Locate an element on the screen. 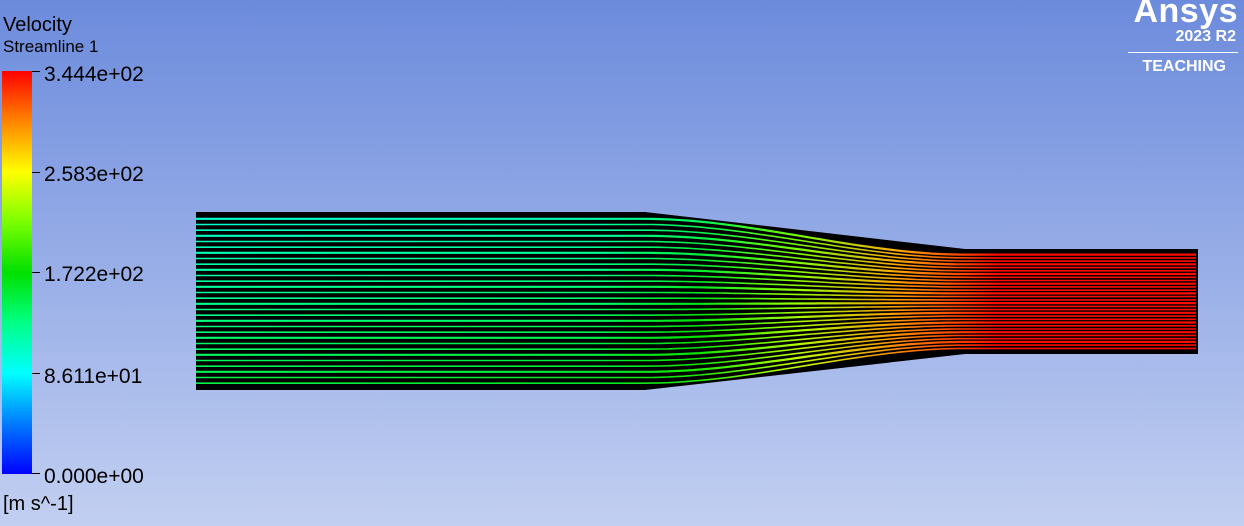 This screenshot has height=526, width=1244. colorbar is located at coordinates (17, 272).